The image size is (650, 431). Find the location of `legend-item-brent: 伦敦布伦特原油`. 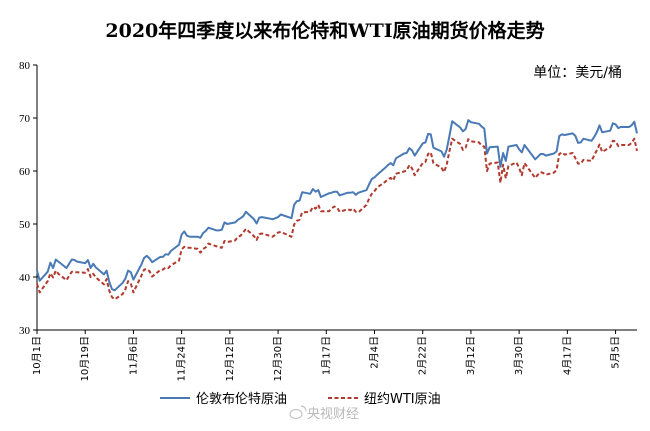

legend-item-brent: 伦敦布伦特原油 is located at coordinates (223, 399).